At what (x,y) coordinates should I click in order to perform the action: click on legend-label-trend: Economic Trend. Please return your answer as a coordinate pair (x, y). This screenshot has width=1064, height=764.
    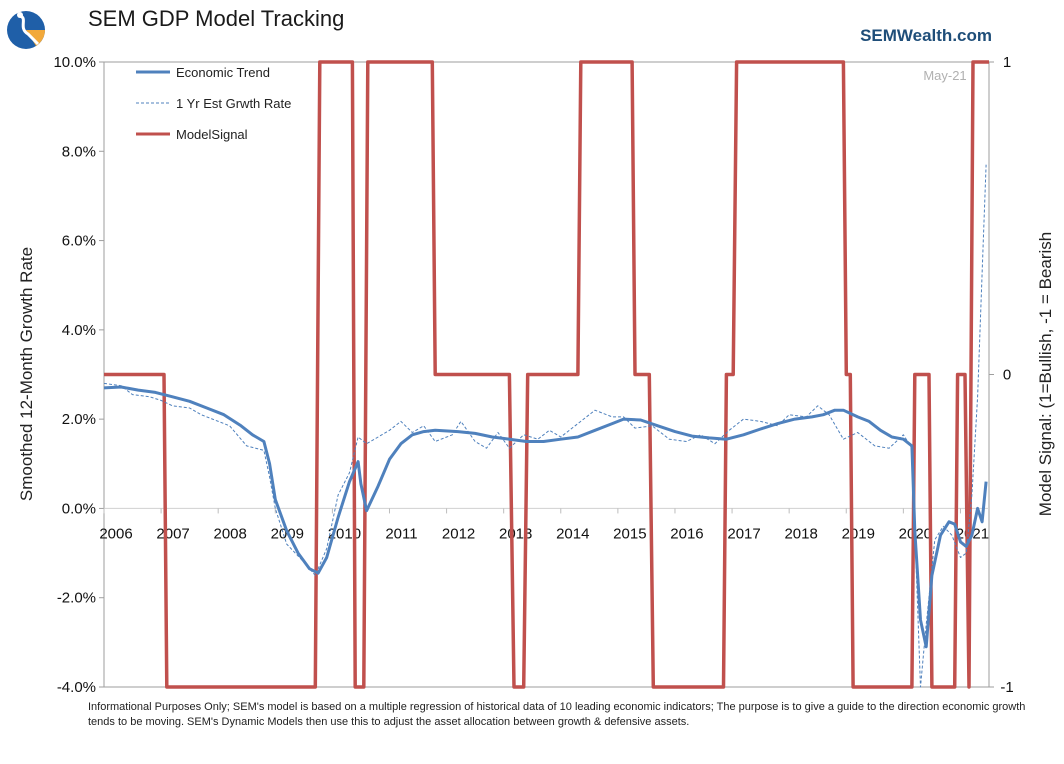
    Looking at the image, I should click on (223, 72).